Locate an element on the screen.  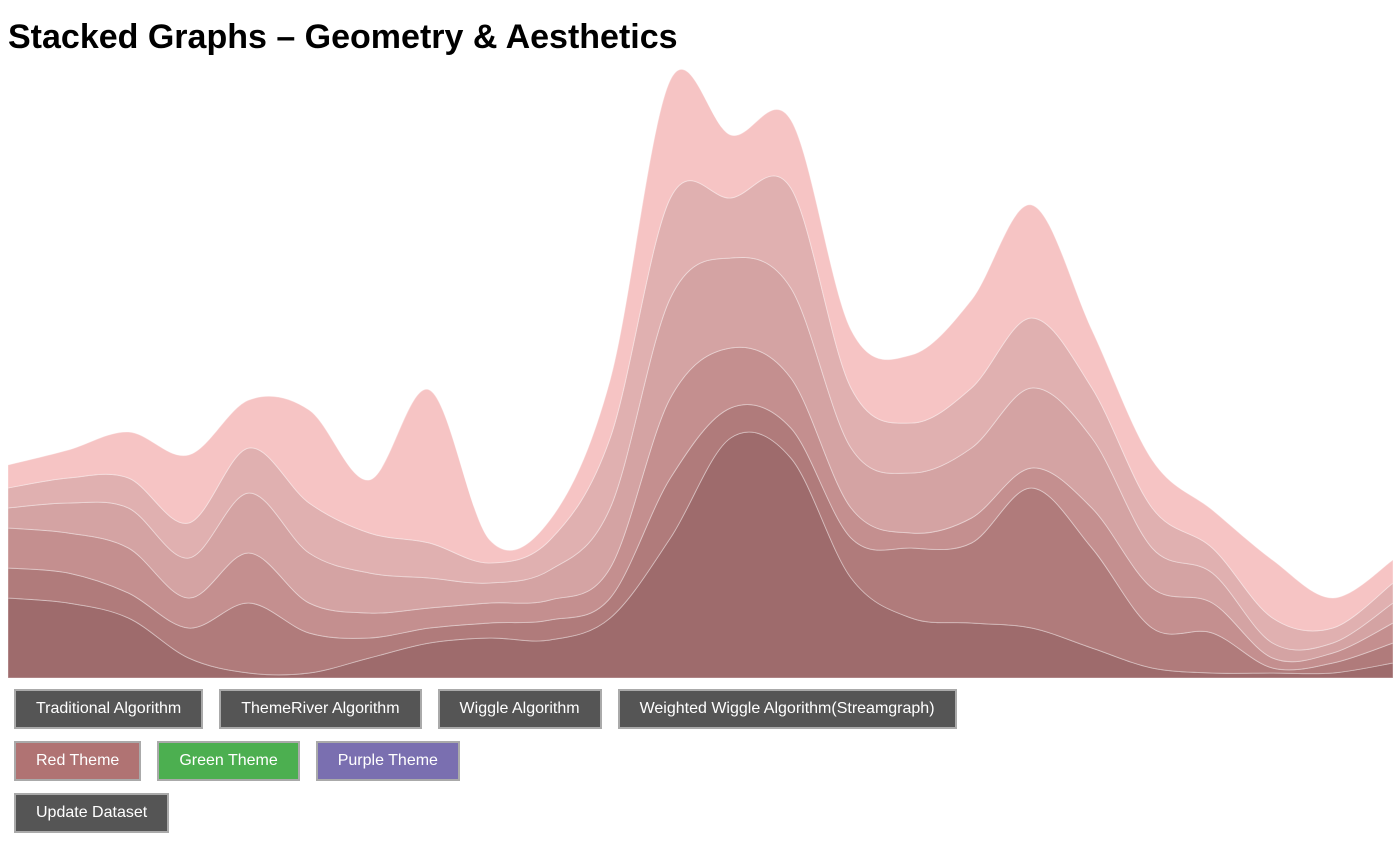
theme-button: Red Theme is located at coordinates (78, 761).